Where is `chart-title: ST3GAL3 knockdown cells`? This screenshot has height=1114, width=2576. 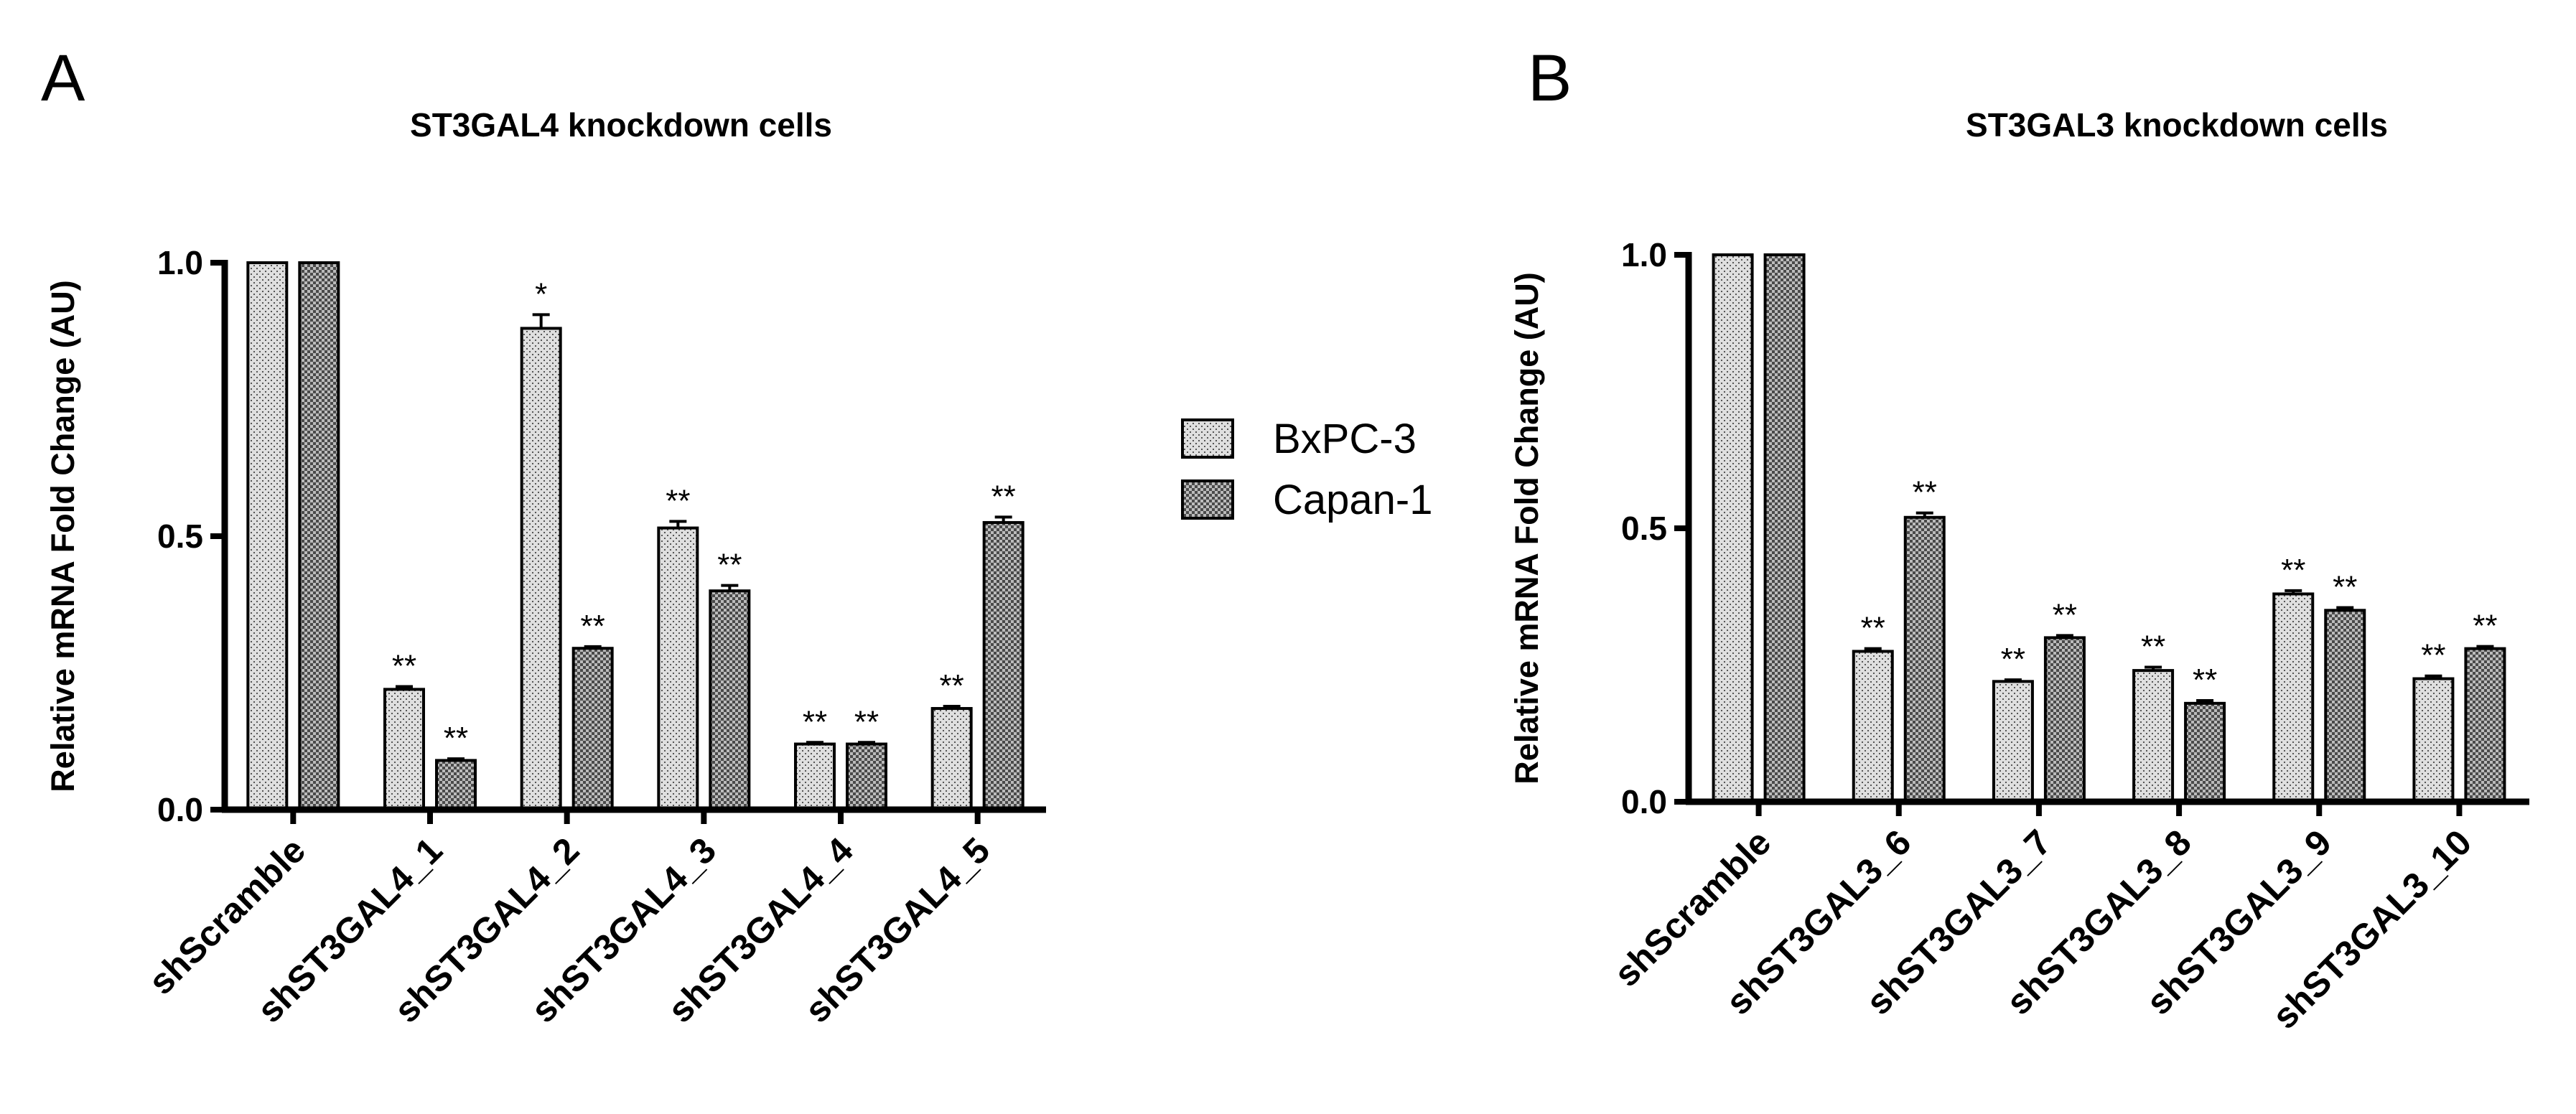
chart-title: ST3GAL3 knockdown cells is located at coordinates (2177, 125).